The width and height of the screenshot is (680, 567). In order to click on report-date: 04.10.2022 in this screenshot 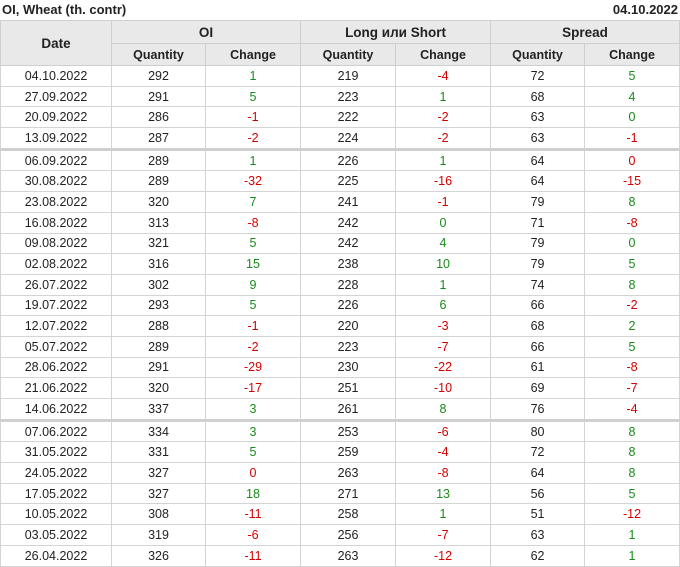, I will do `click(645, 9)`.